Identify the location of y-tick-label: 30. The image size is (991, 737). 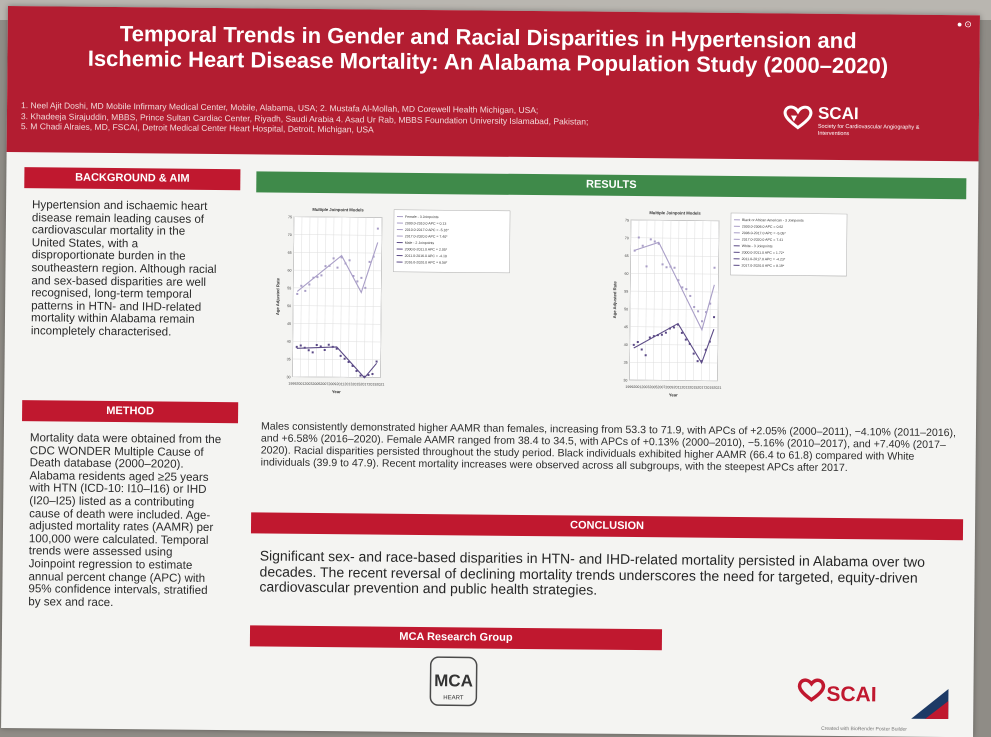
(288, 377).